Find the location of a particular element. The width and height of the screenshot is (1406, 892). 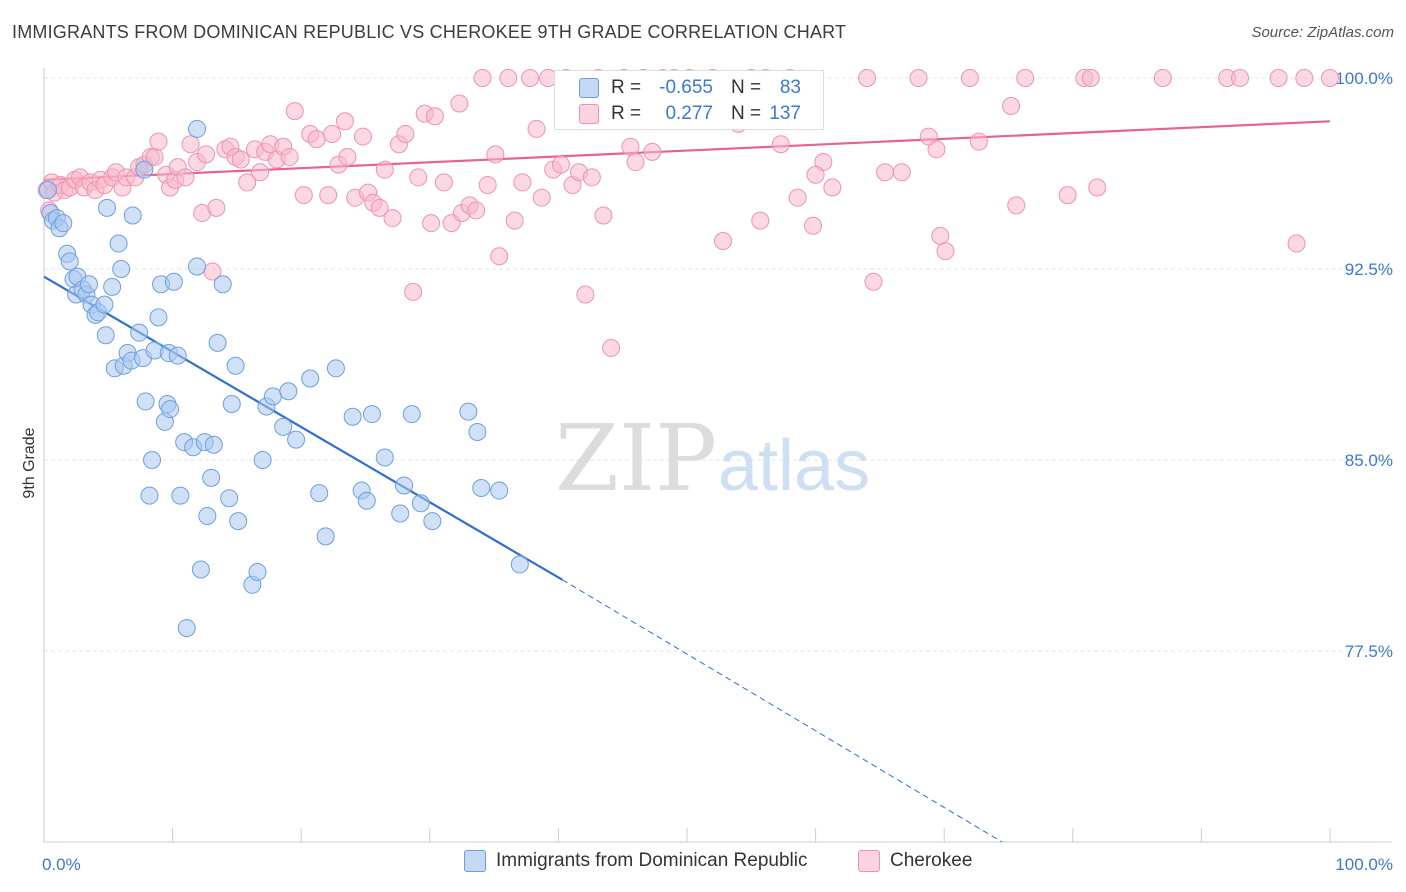

legend-swatch-cherokee is located at coordinates (869, 861).